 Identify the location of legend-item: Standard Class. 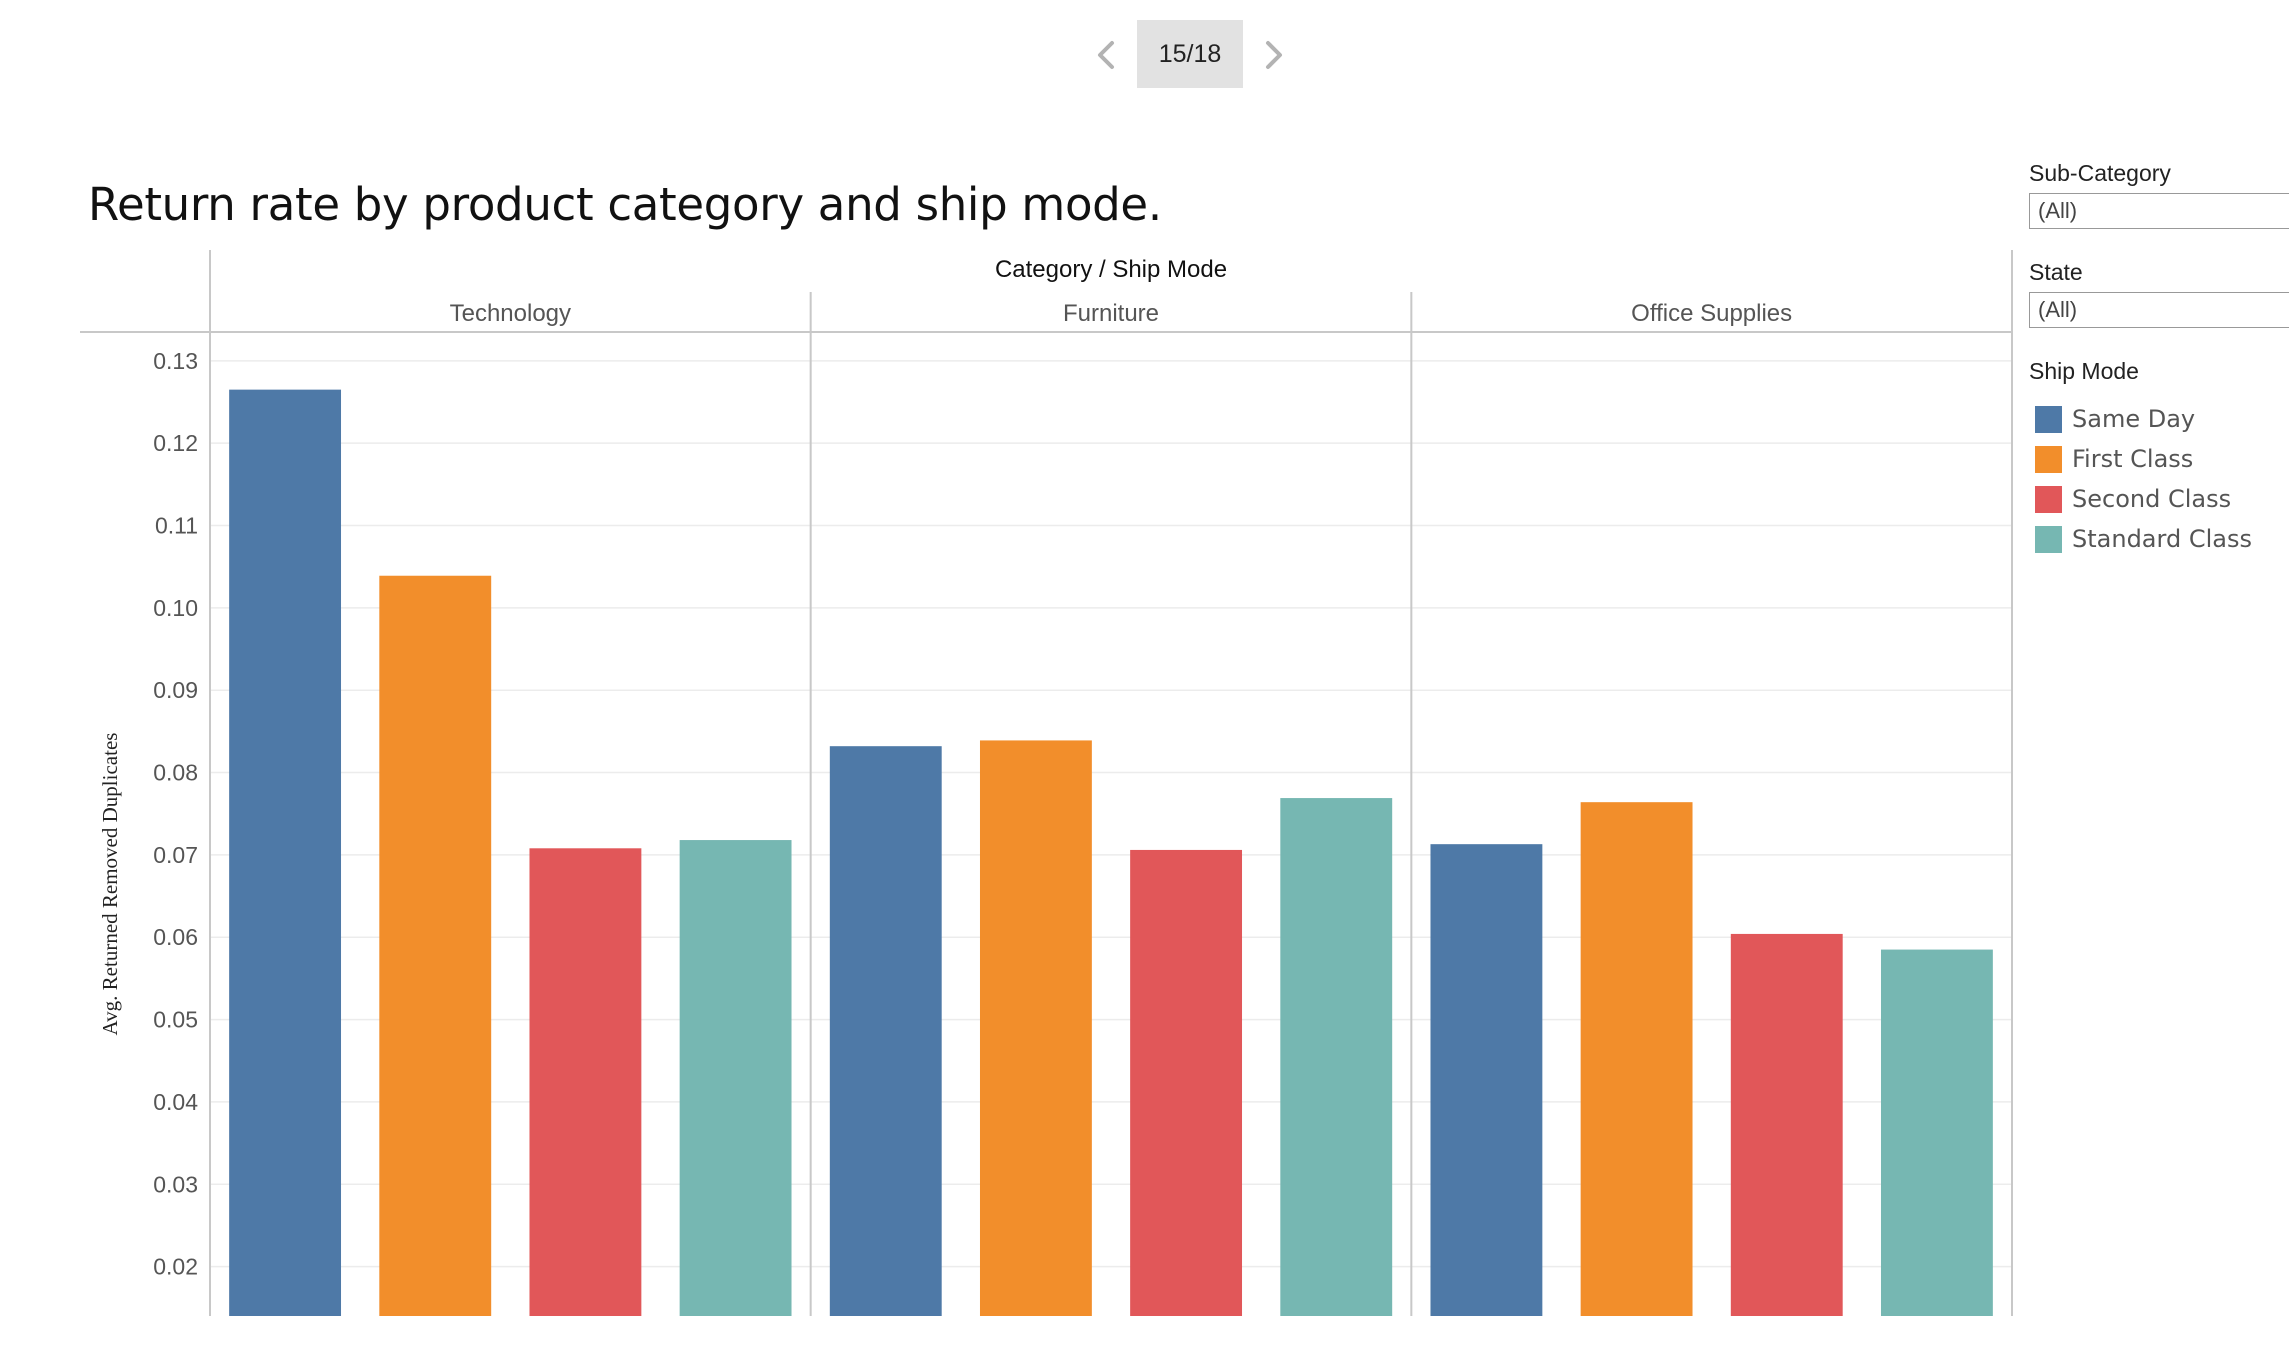
(2159, 539).